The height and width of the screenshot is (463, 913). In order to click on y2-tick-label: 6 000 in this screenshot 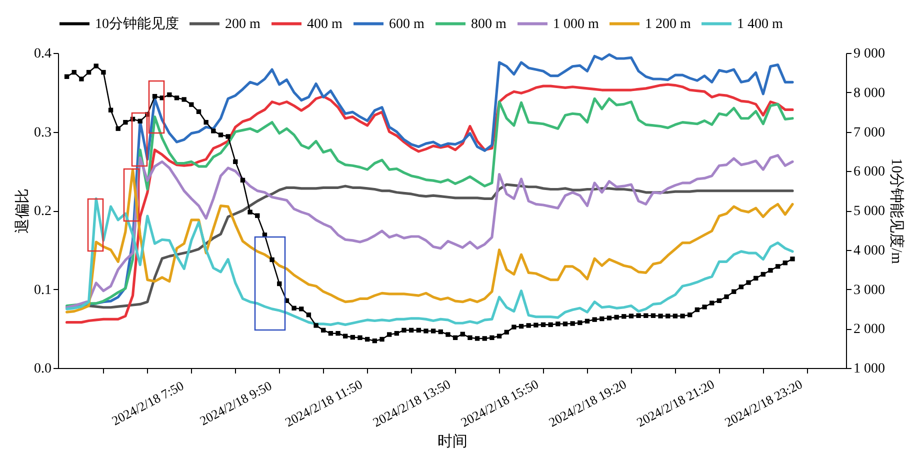, I will do `click(869, 172)`.